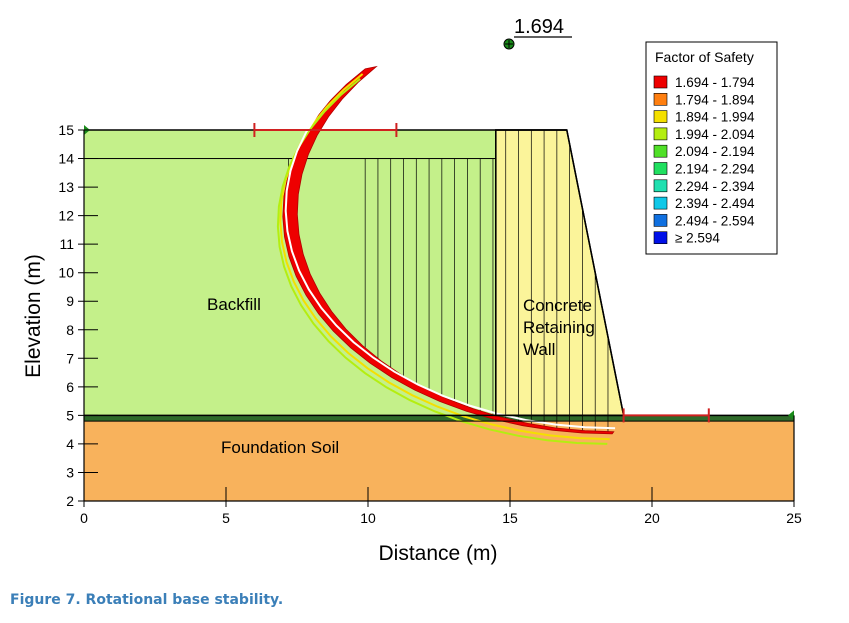 This screenshot has width=849, height=623. Describe the element at coordinates (147, 600) in the screenshot. I see `figure-caption: Figure 7. Rotational base stability.` at that location.